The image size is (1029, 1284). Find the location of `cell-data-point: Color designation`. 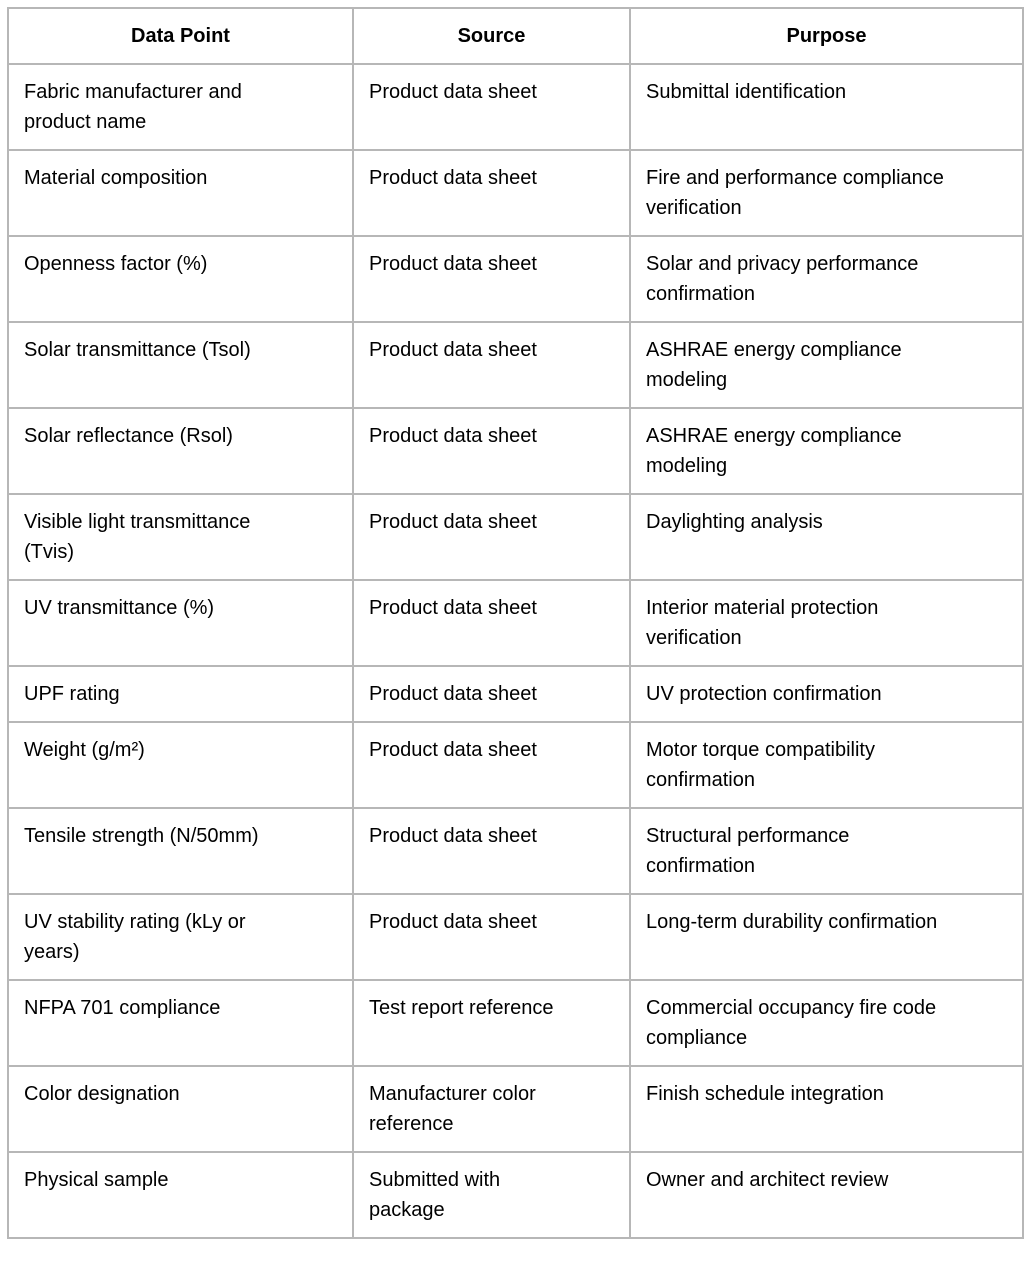

cell-data-point: Color designation is located at coordinates (180, 1109).